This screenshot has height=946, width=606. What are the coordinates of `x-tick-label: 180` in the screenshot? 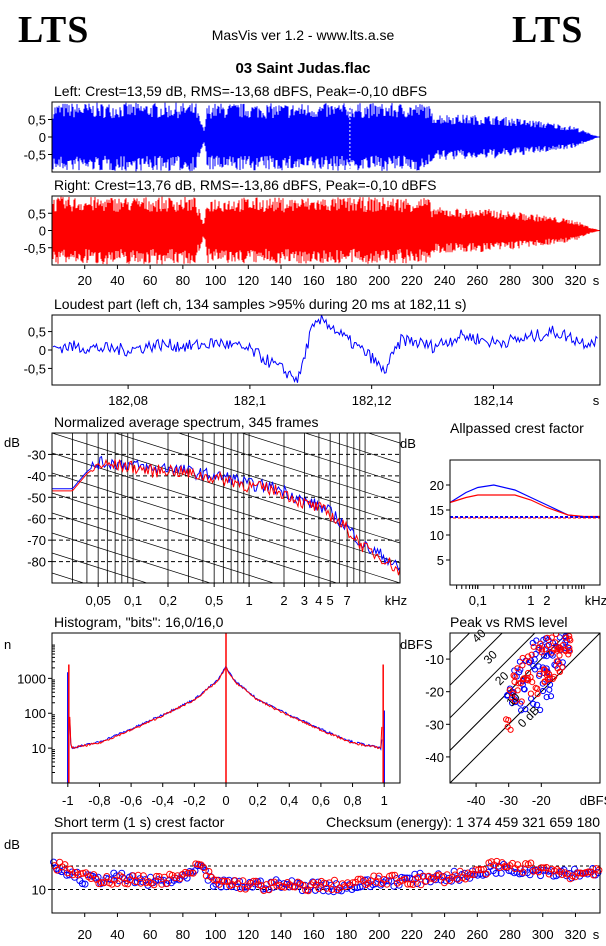 It's located at (347, 280).